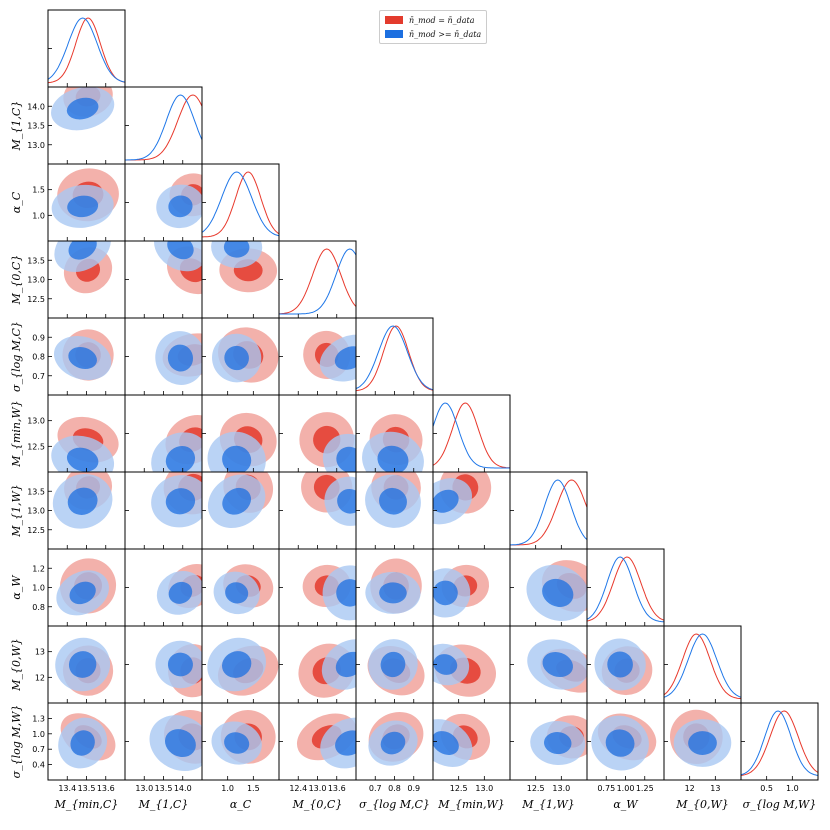 The height and width of the screenshot is (830, 830). I want to click on x-tick-label: 13, so click(715, 788).